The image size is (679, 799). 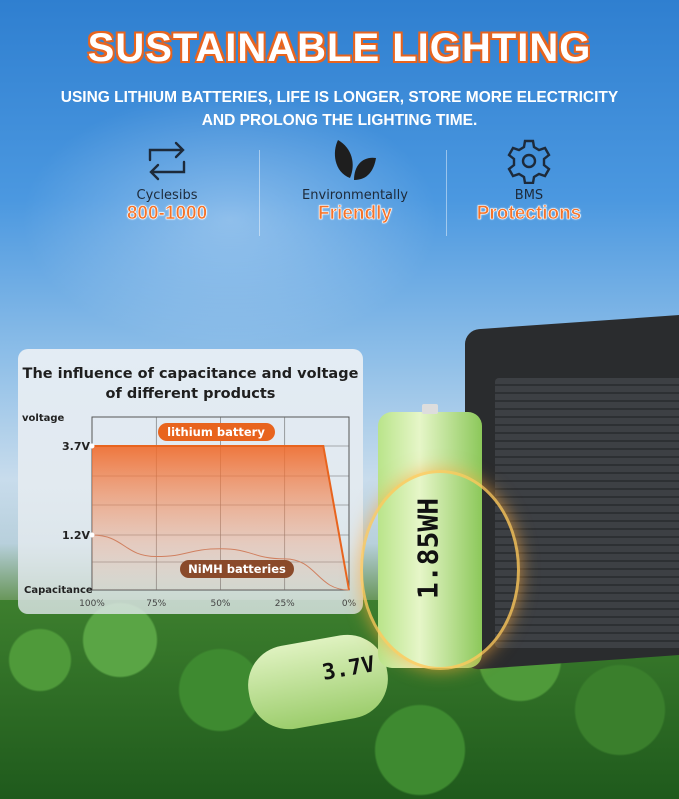 What do you see at coordinates (167, 181) in the screenshot?
I see `feature-cycles: Cyclesibs 800-1000` at bounding box center [167, 181].